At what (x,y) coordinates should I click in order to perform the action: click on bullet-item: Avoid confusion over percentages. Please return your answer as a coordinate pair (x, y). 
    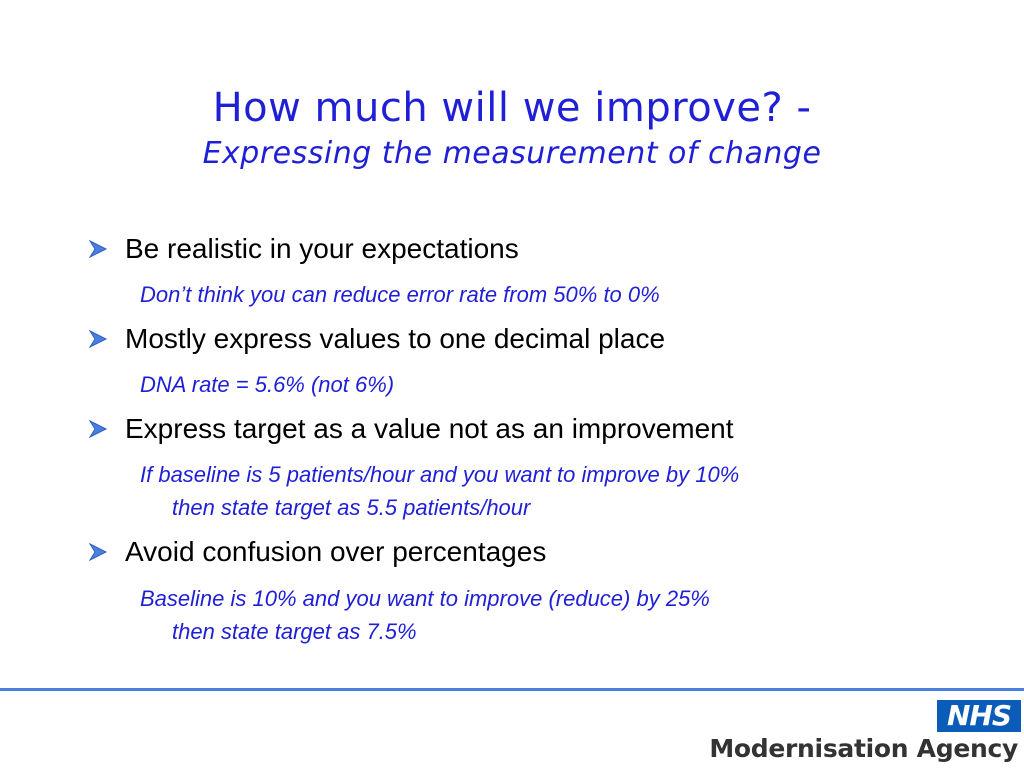
    Looking at the image, I should click on (317, 552).